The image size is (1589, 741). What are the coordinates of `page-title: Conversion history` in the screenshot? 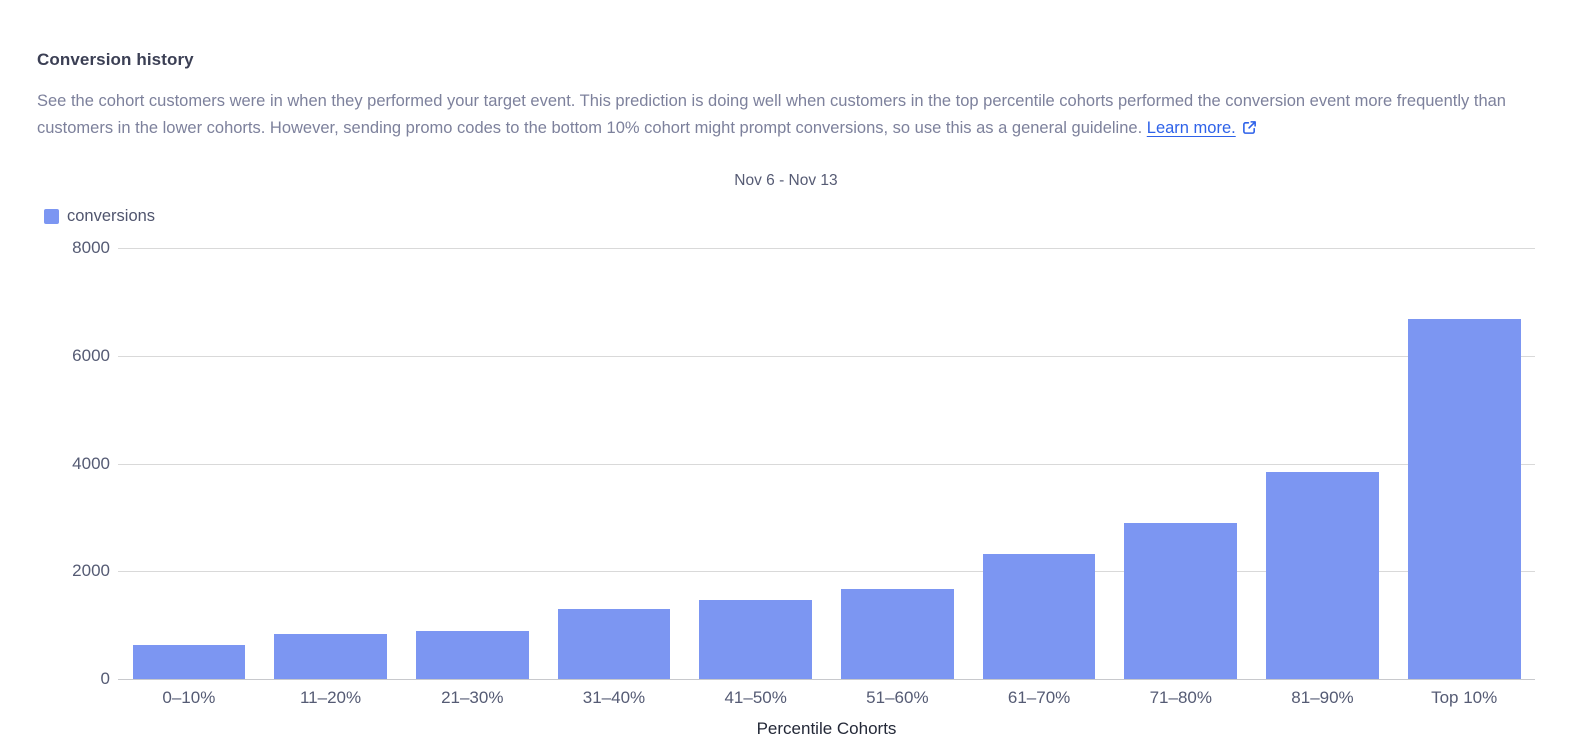 It's located at (115, 59).